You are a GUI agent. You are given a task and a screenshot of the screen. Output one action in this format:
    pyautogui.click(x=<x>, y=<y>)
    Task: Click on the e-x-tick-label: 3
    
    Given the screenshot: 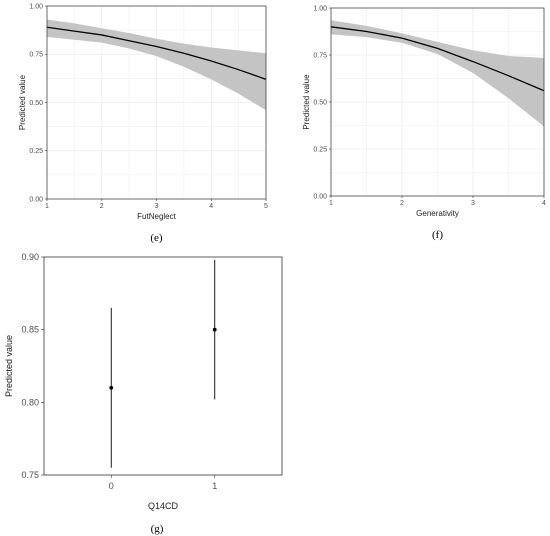 What is the action you would take?
    pyautogui.click(x=157, y=206)
    